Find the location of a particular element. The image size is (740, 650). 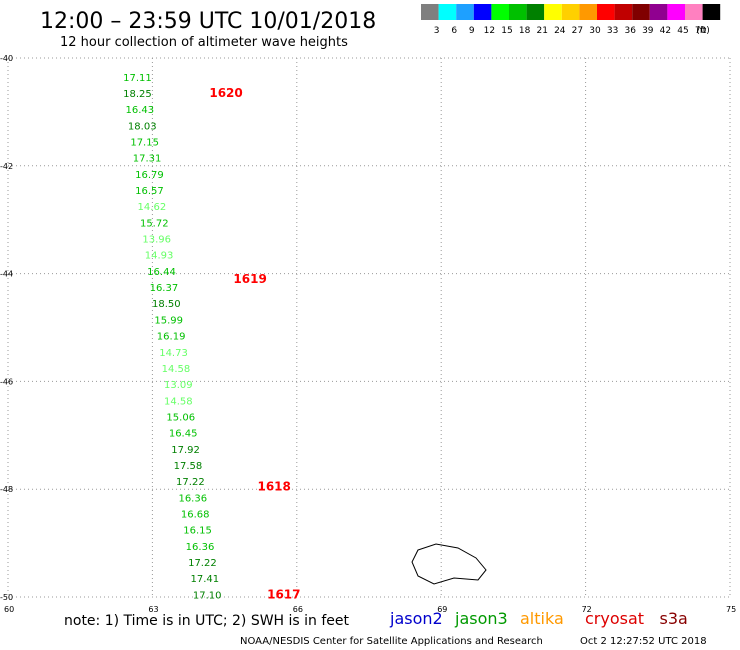

y-tick-label: -44 is located at coordinates (6, 274).